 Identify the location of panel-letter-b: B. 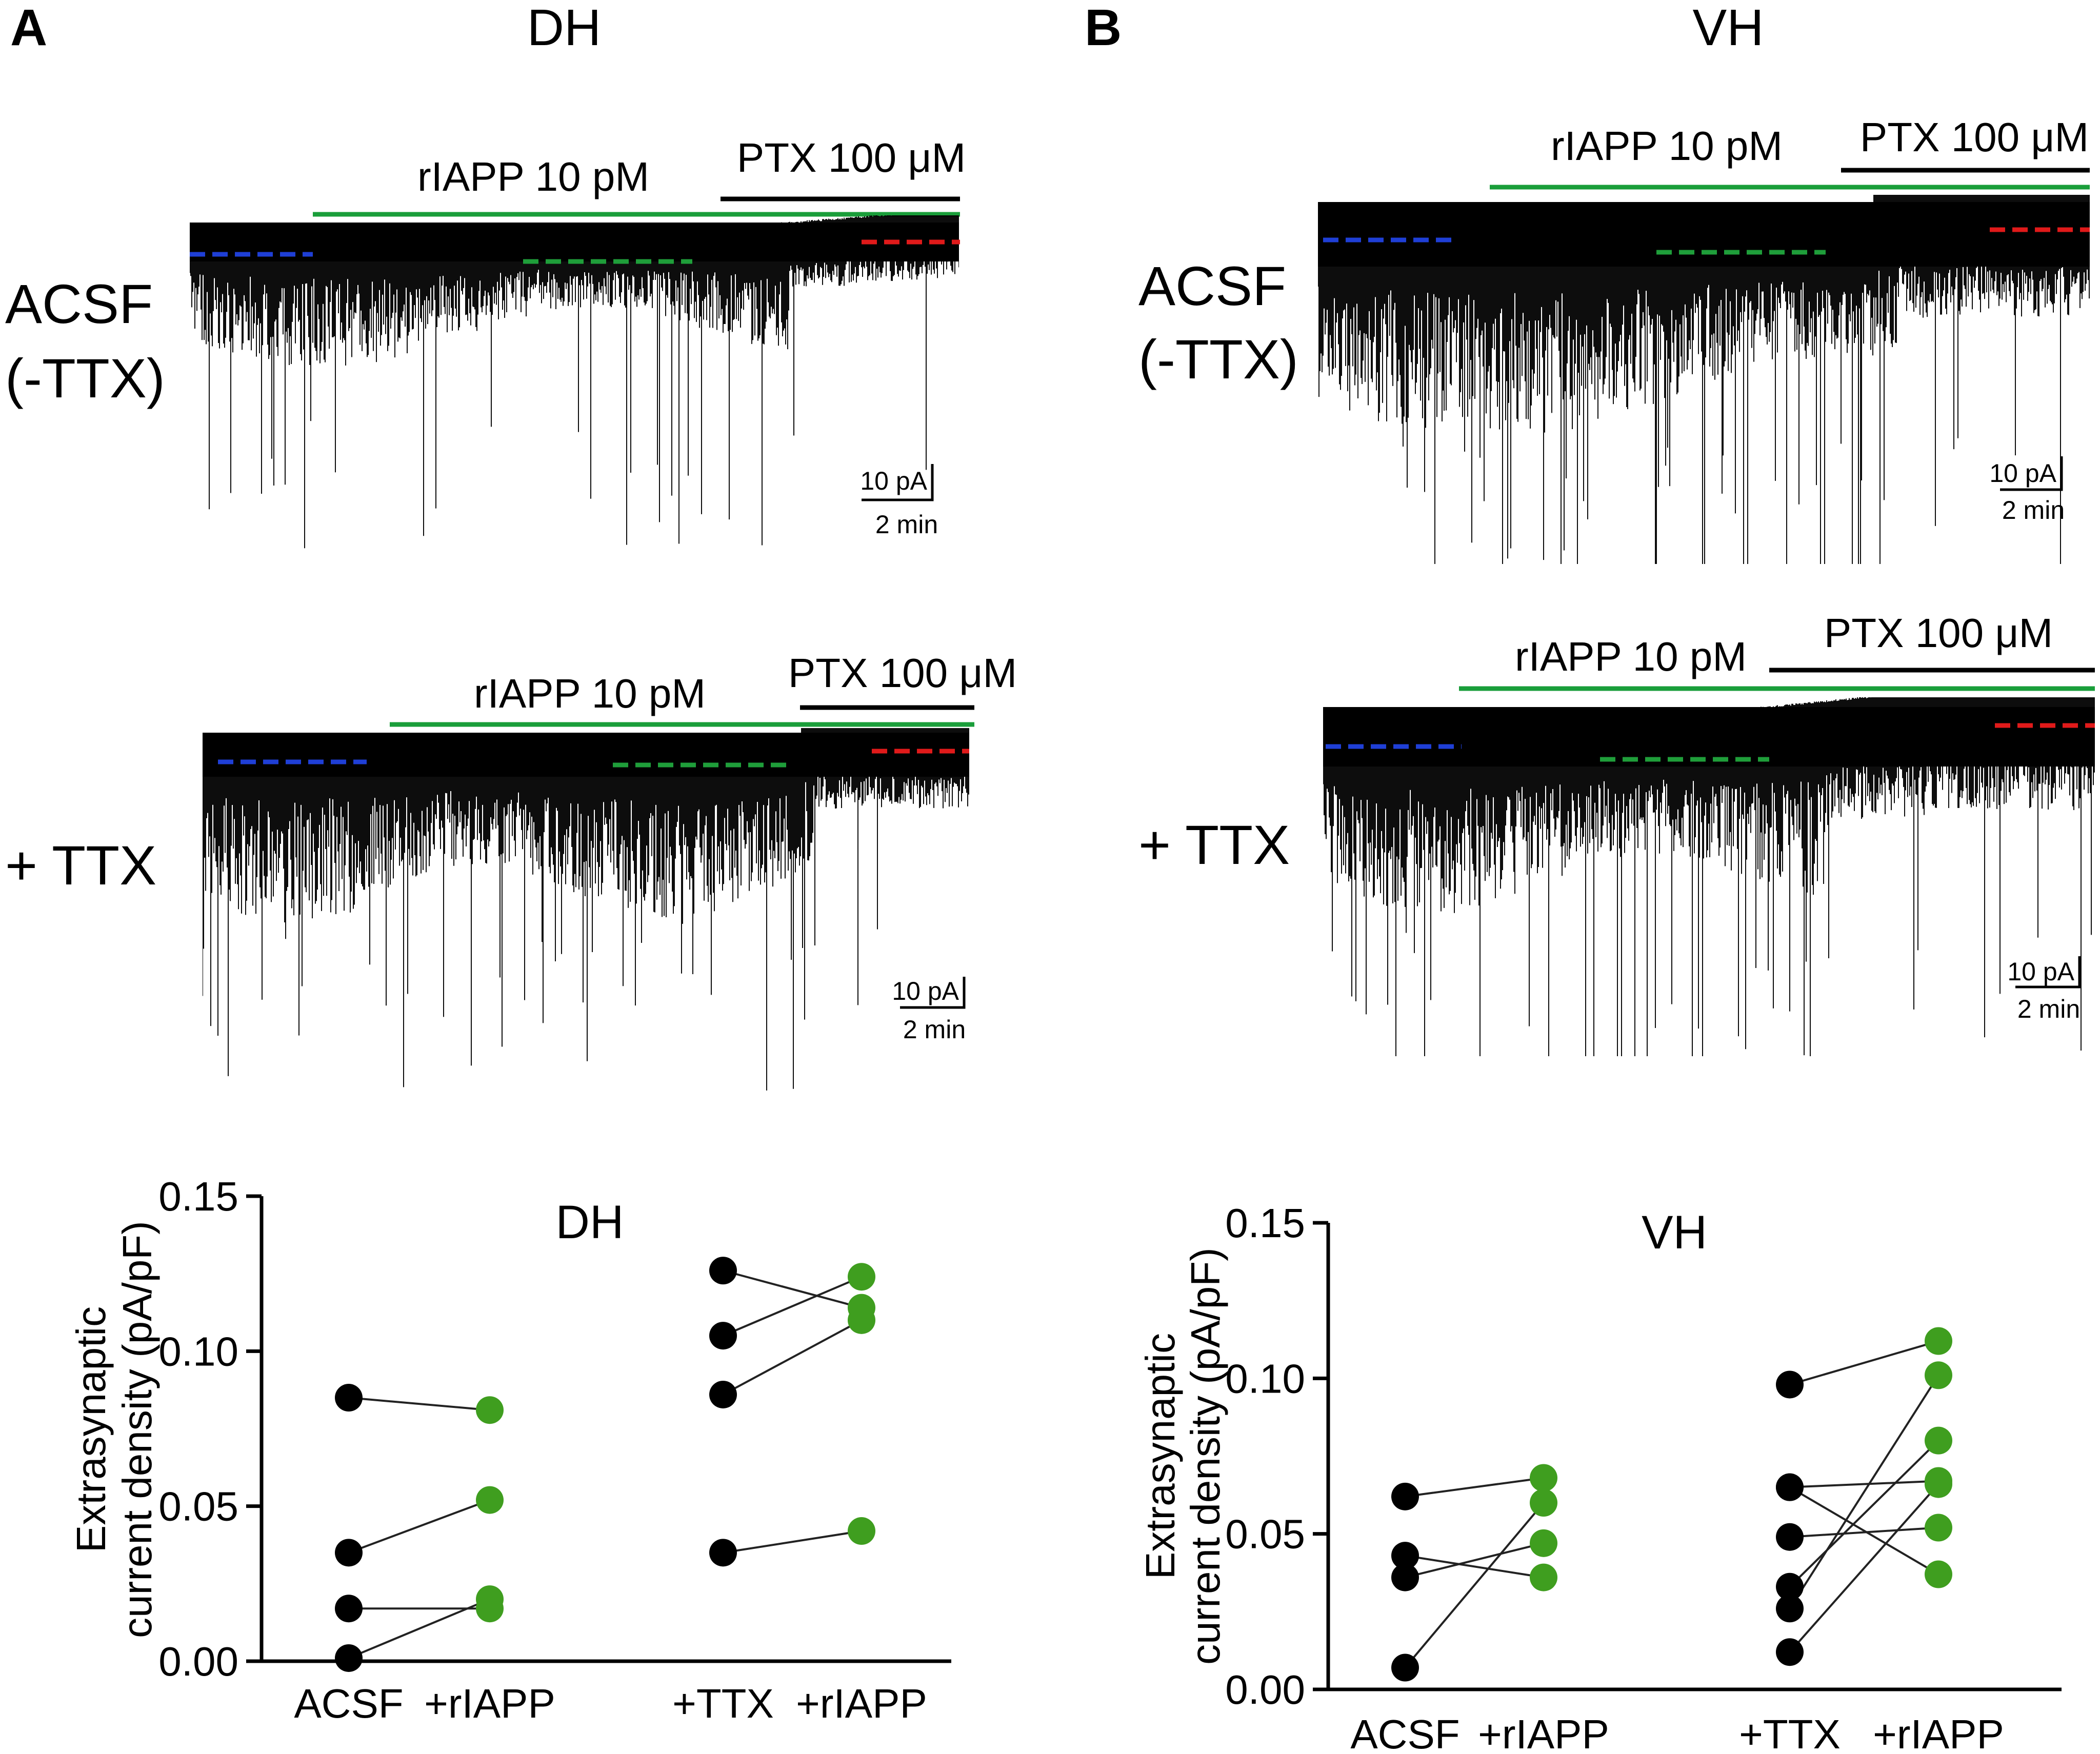
(1103, 28).